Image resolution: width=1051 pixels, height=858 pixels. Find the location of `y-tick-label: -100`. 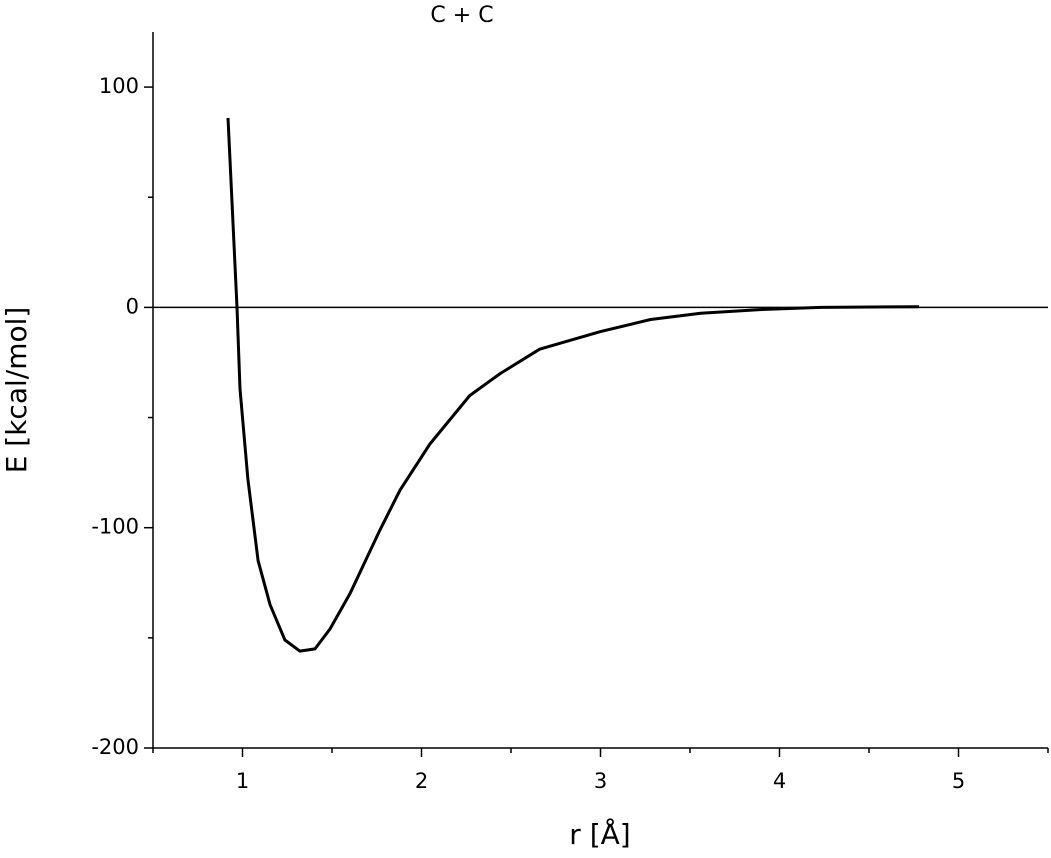

y-tick-label: -100 is located at coordinates (115, 527).